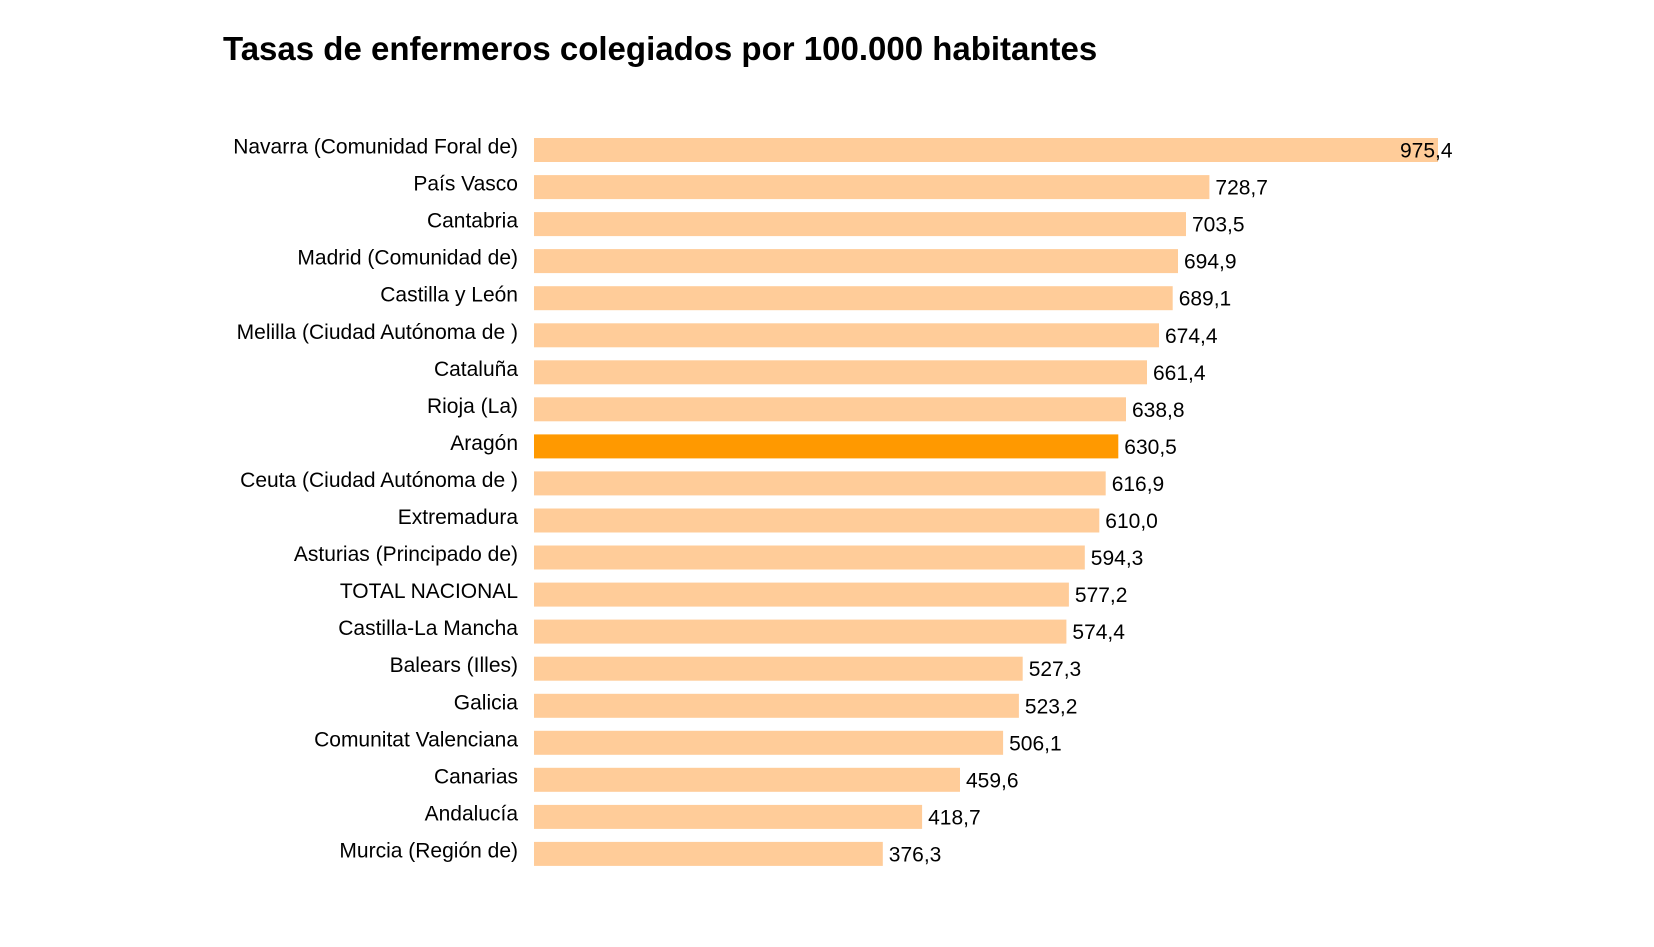  What do you see at coordinates (801, 594) in the screenshot?
I see `bar-total-nacional` at bounding box center [801, 594].